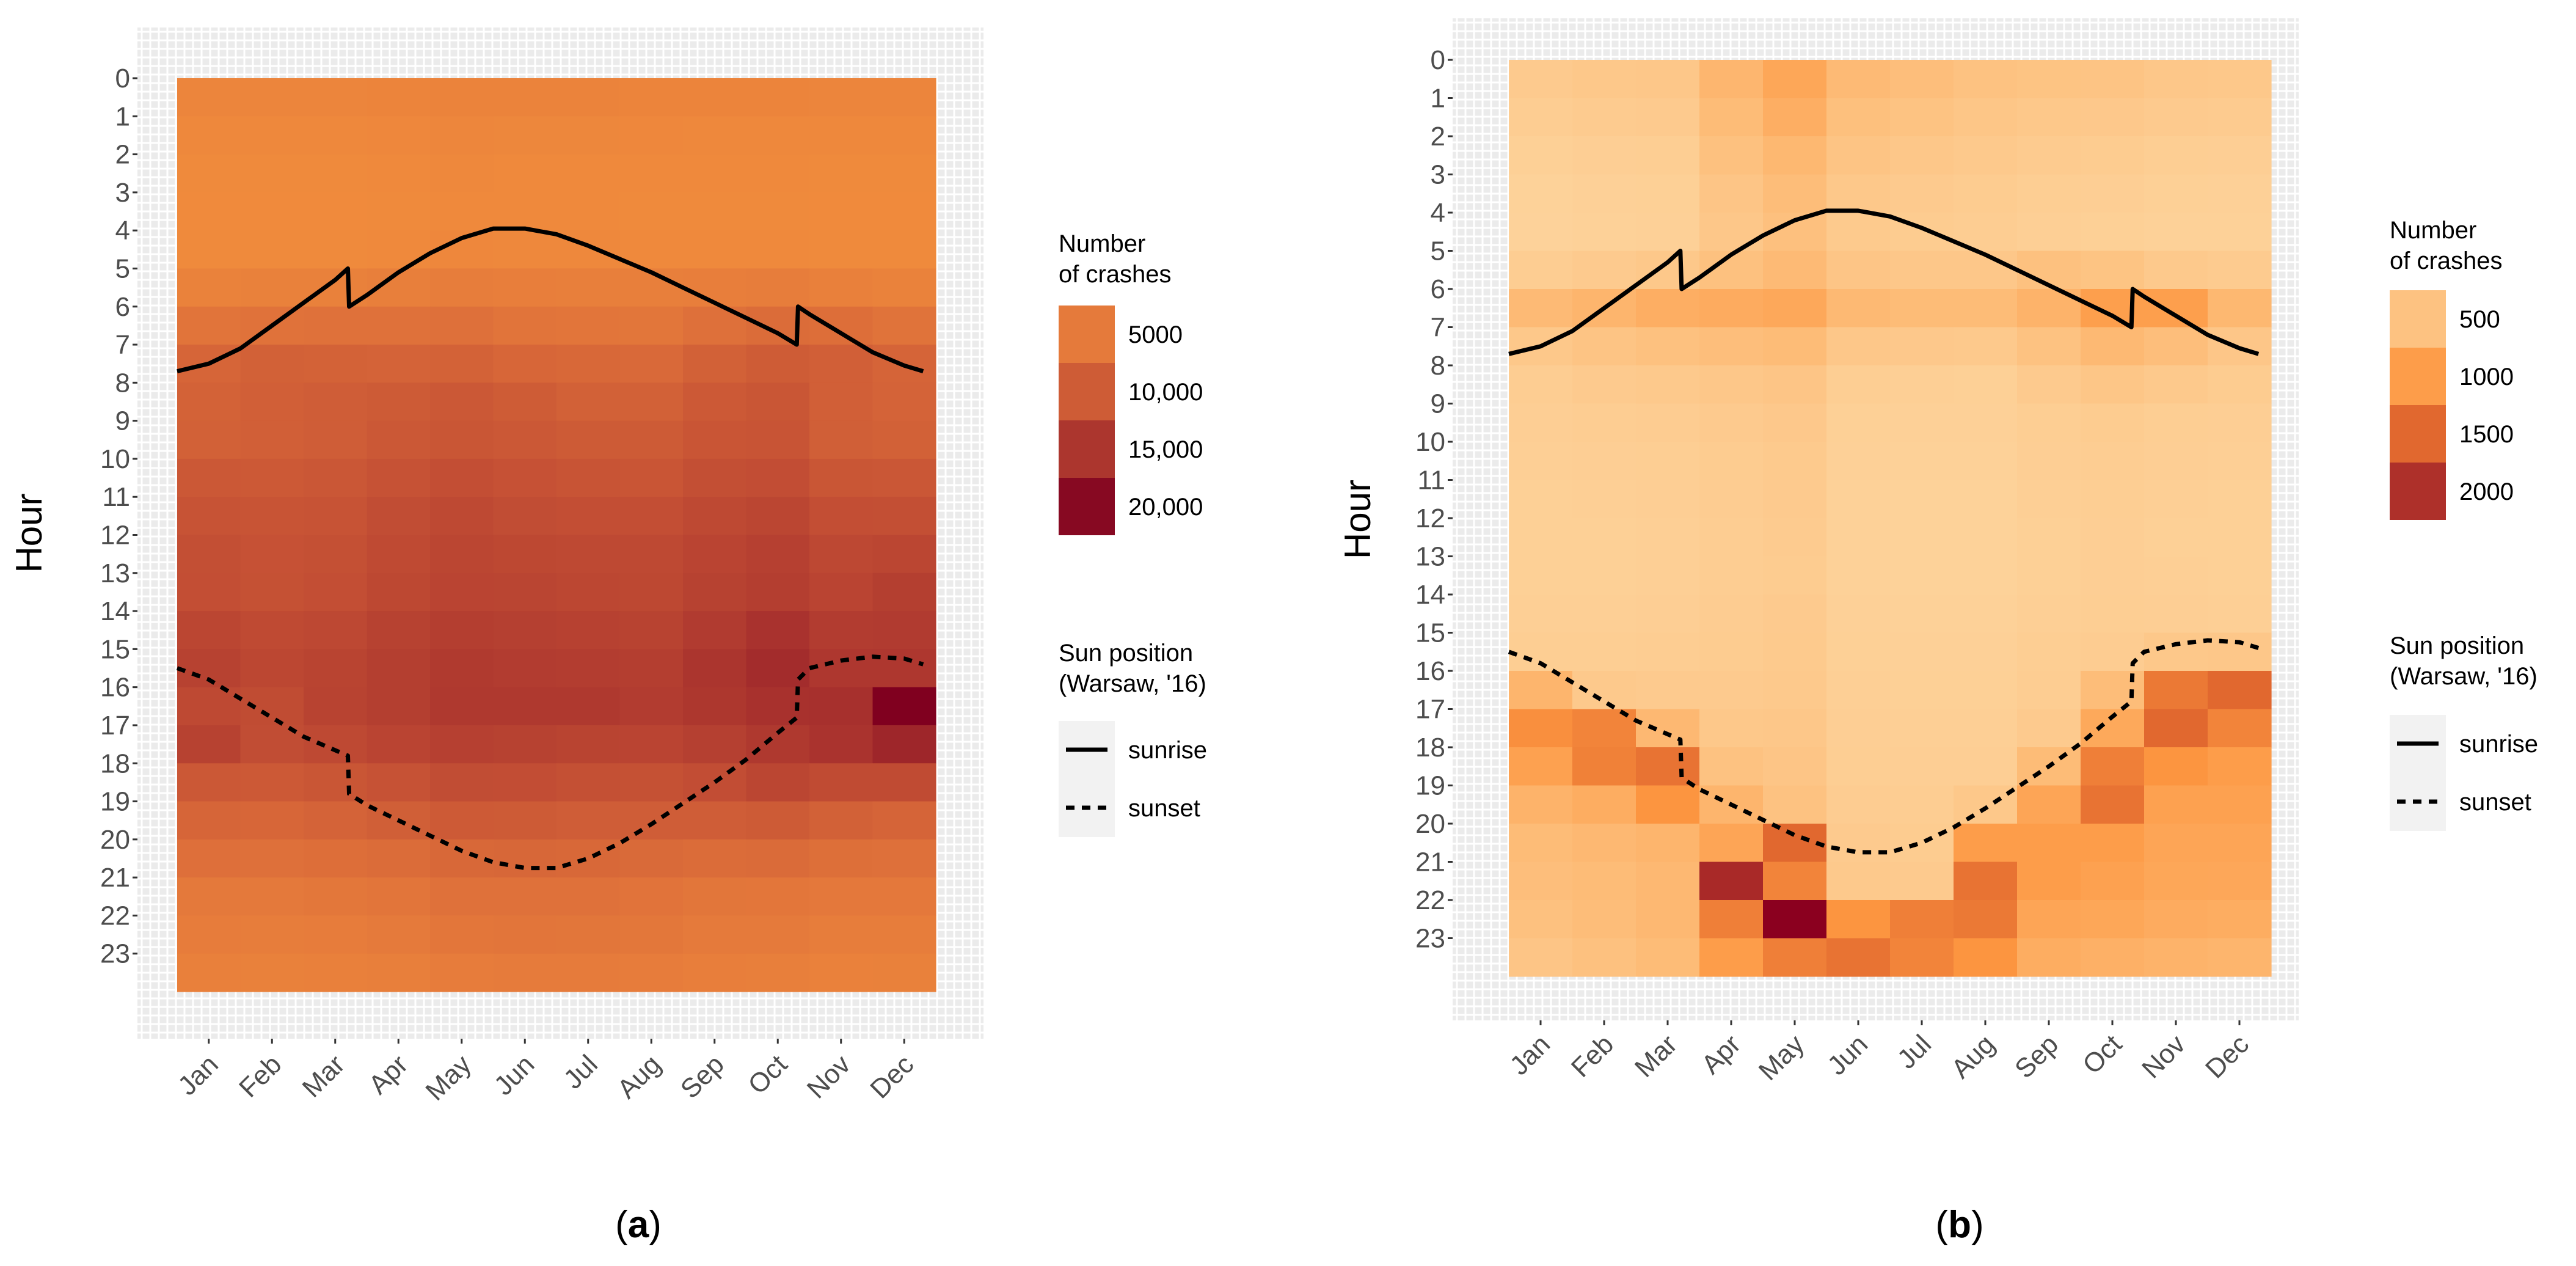  Describe the element at coordinates (122, 345) in the screenshot. I see `y-tick-label: 7` at that location.